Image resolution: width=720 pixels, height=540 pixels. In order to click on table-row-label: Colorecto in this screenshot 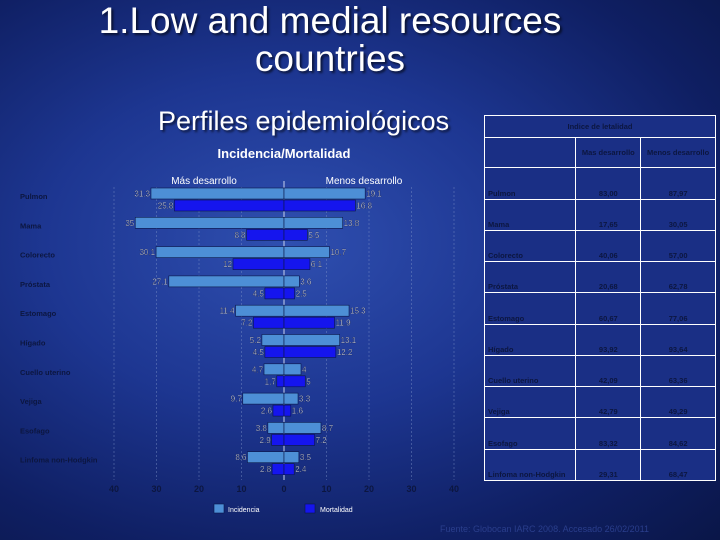, I will do `click(530, 246)`.